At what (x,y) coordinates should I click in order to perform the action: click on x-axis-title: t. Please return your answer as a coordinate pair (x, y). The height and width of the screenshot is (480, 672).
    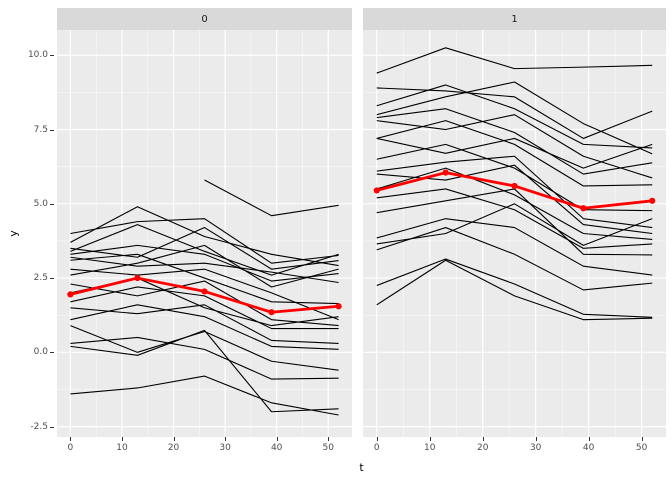
    Looking at the image, I should click on (361, 467).